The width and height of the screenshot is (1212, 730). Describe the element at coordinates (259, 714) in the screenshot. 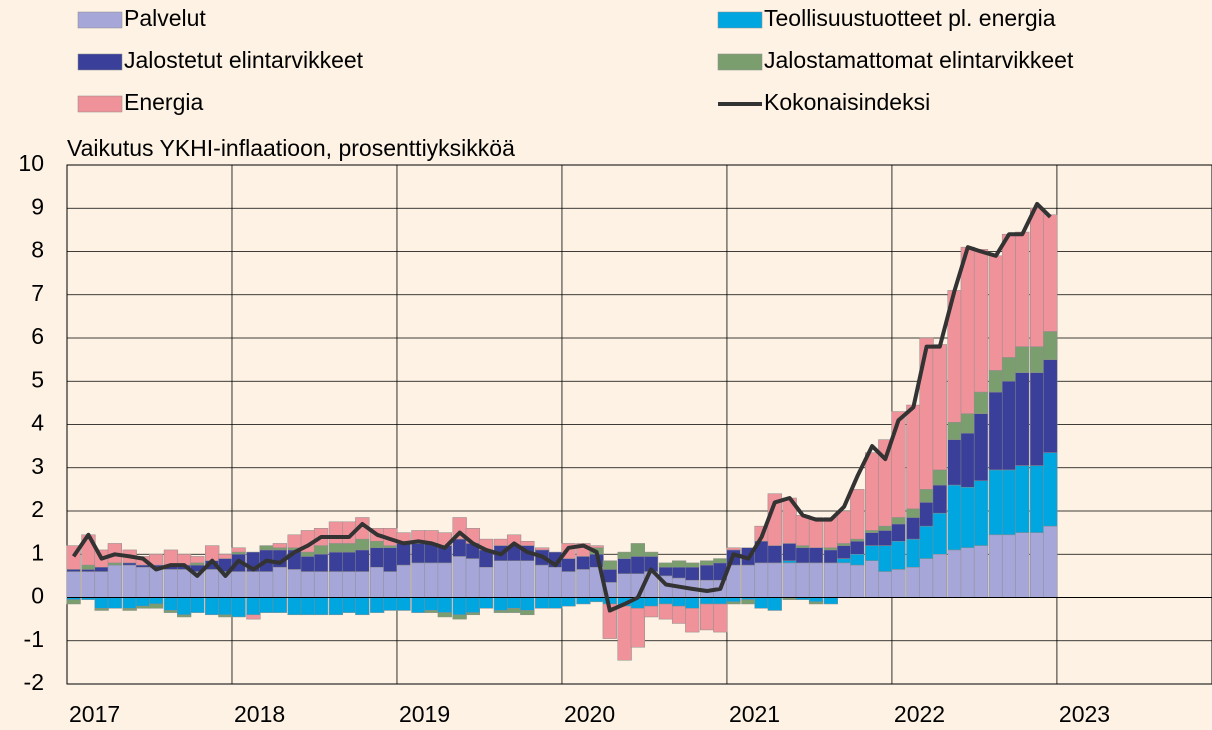

I see `x-tick-label: 2018` at that location.